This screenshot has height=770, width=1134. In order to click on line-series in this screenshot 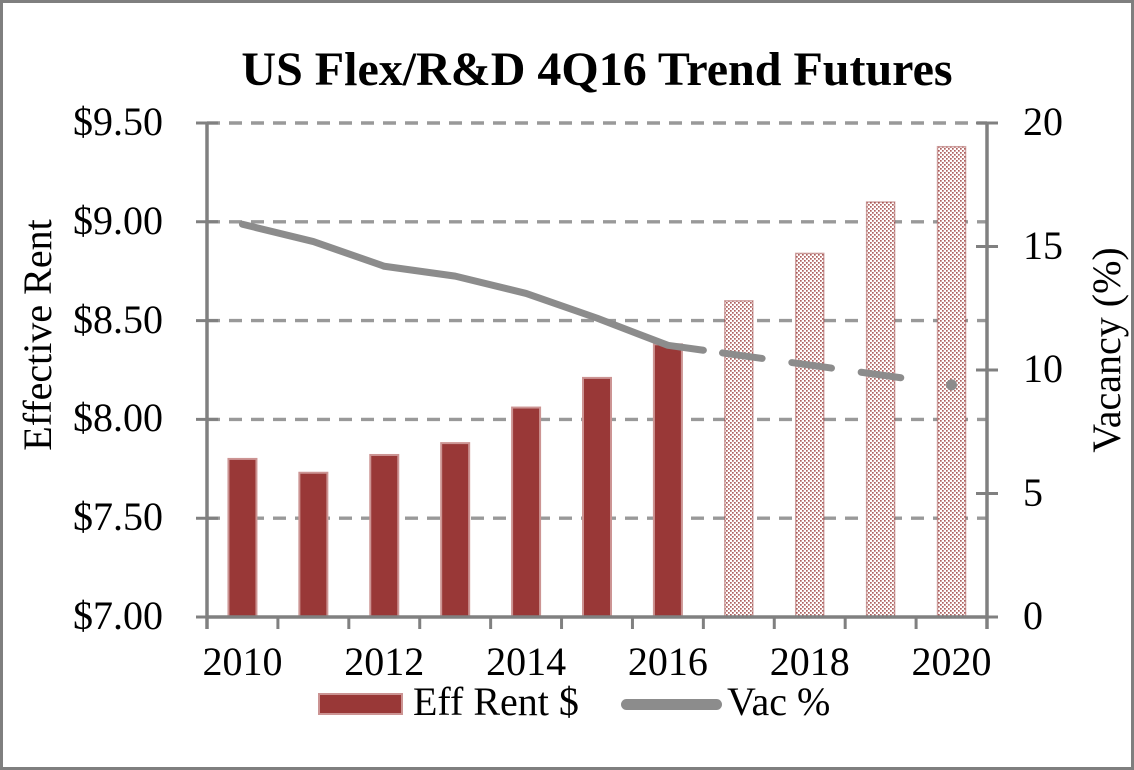, I will do `click(598, 305)`.